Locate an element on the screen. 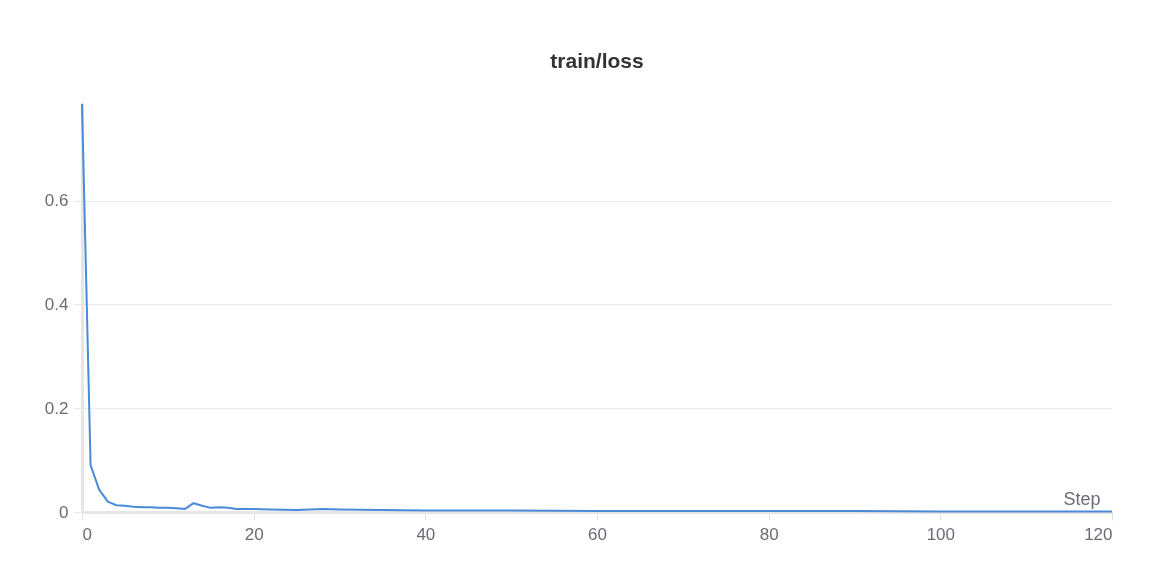  chart-title: train/loss is located at coordinates (597, 60).